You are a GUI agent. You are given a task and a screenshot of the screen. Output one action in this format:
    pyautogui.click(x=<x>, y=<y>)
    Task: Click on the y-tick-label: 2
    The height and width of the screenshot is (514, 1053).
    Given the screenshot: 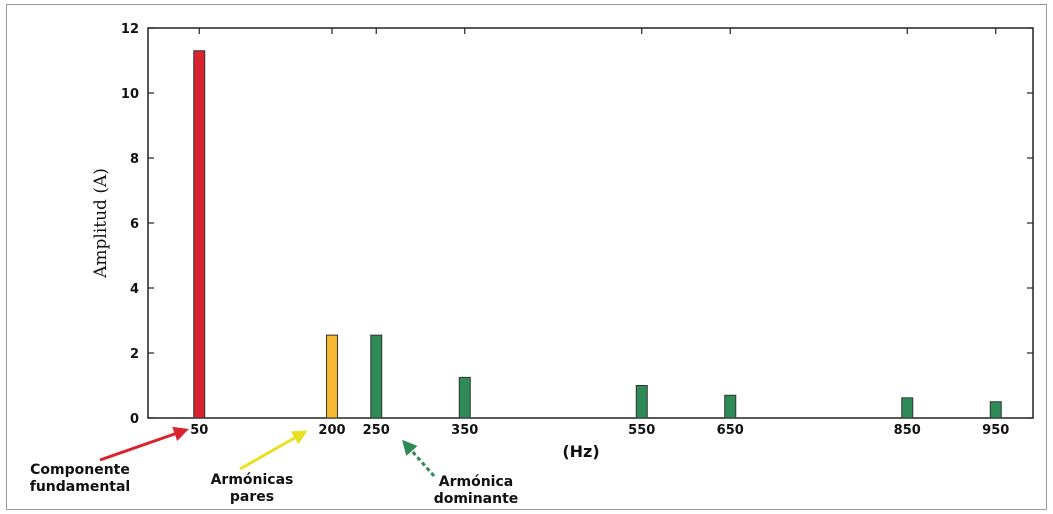 What is the action you would take?
    pyautogui.click(x=134, y=354)
    